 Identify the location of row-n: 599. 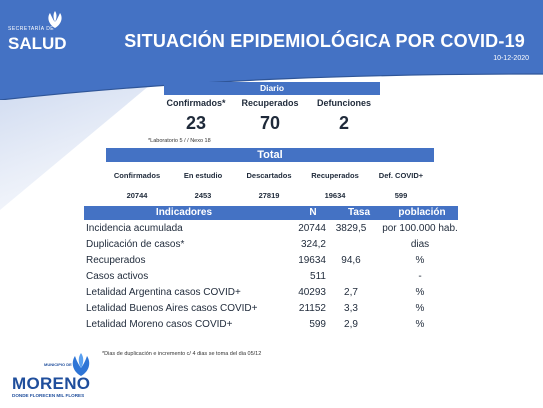
(317, 324).